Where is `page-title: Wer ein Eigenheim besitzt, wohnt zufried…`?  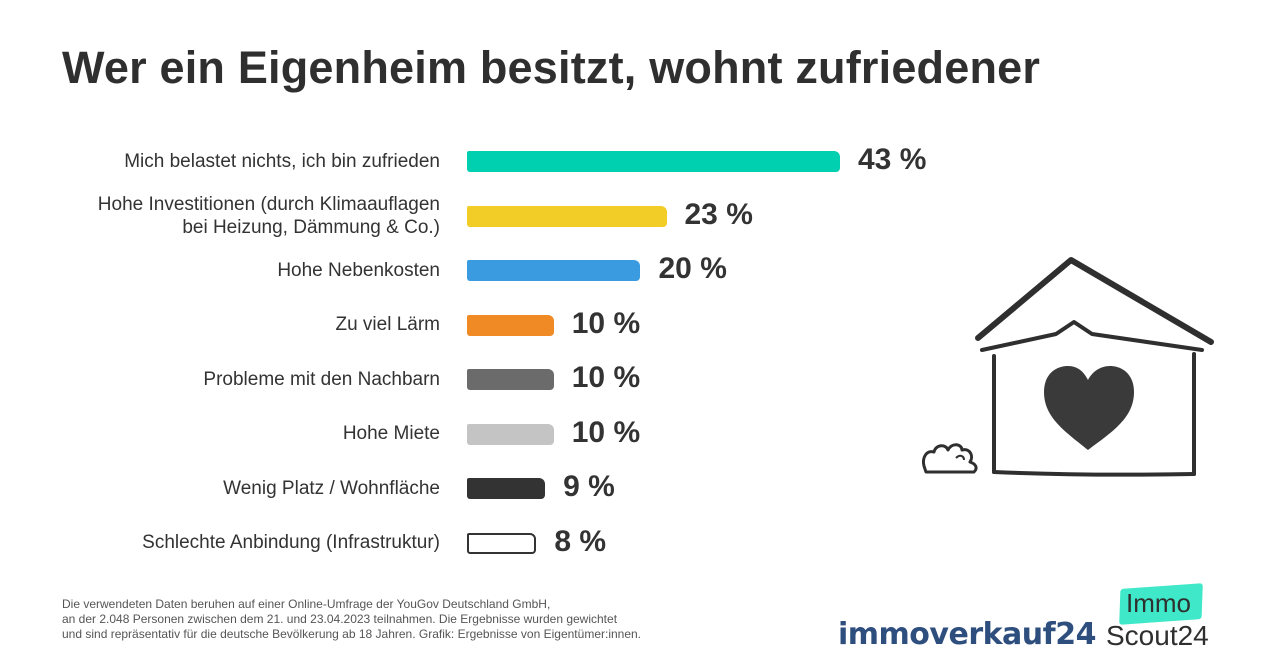 page-title: Wer ein Eigenheim besitzt, wohnt zufried… is located at coordinates (551, 67).